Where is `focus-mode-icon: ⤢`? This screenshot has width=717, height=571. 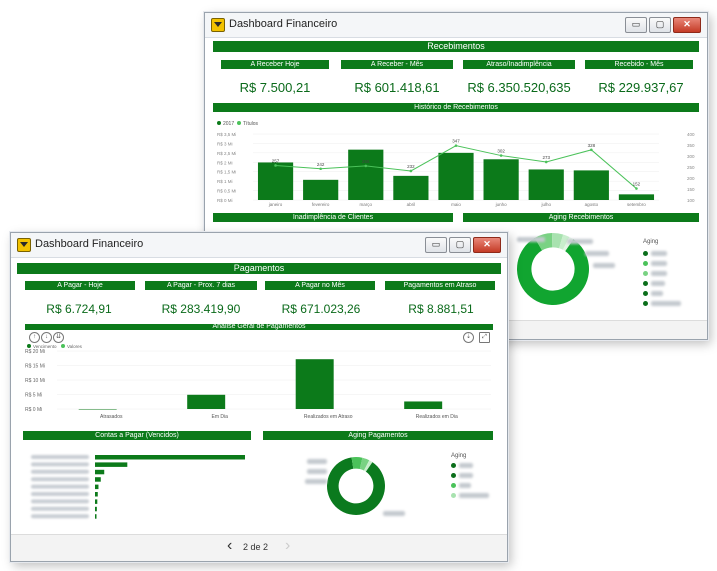 focus-mode-icon: ⤢ is located at coordinates (484, 337).